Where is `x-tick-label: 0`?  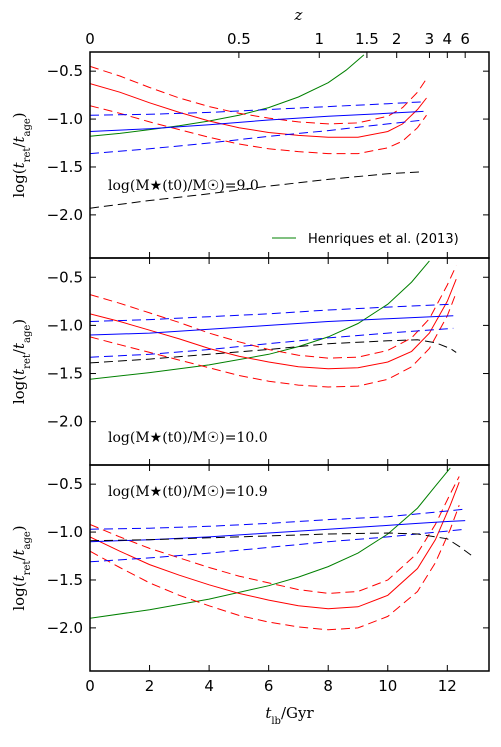 x-tick-label: 0 is located at coordinates (90, 686).